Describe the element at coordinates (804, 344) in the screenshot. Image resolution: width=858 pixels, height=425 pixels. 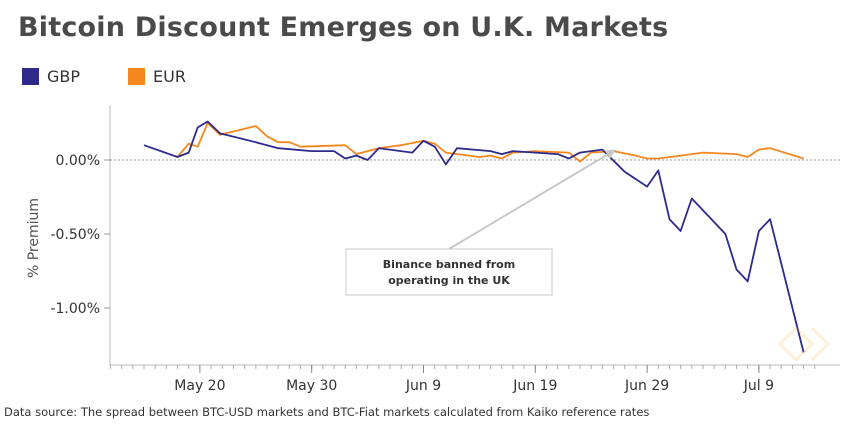
I see `watermark-logo` at that location.